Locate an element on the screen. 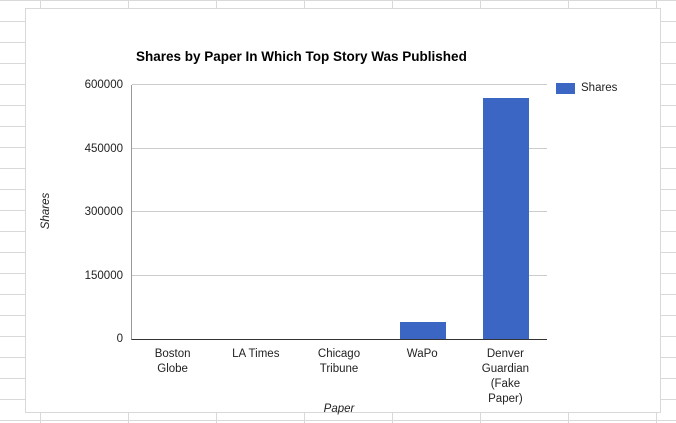  legend-label: Shares is located at coordinates (599, 88).